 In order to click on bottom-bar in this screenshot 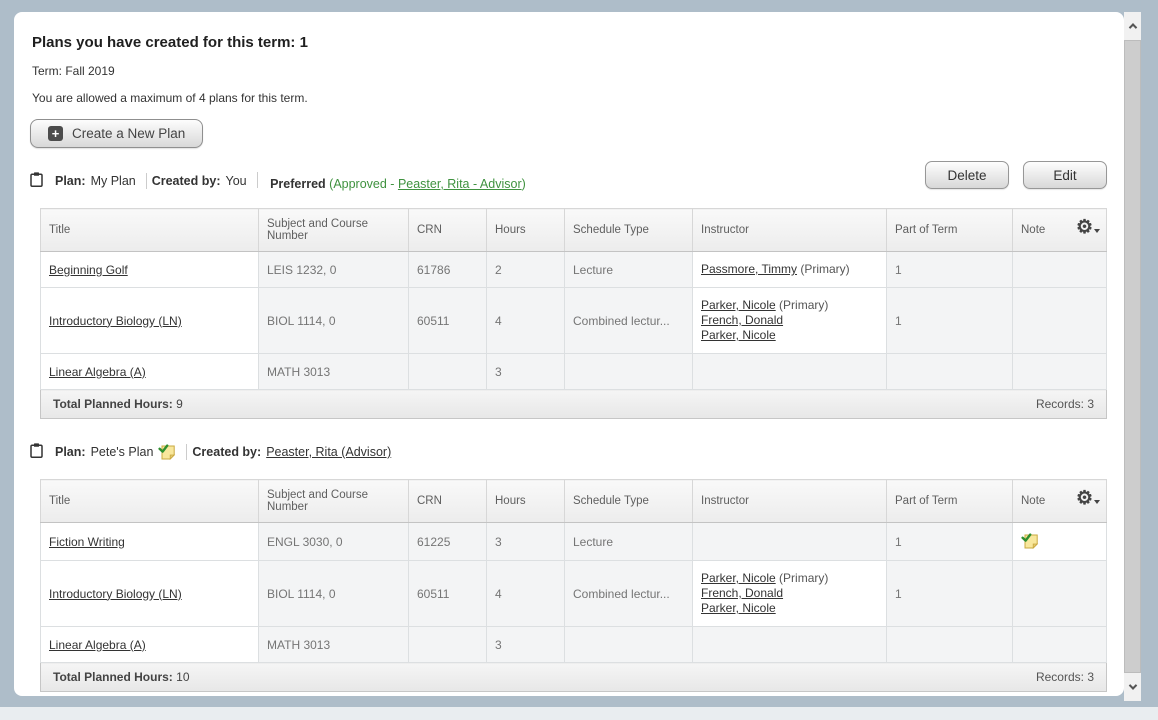, I will do `click(579, 713)`.